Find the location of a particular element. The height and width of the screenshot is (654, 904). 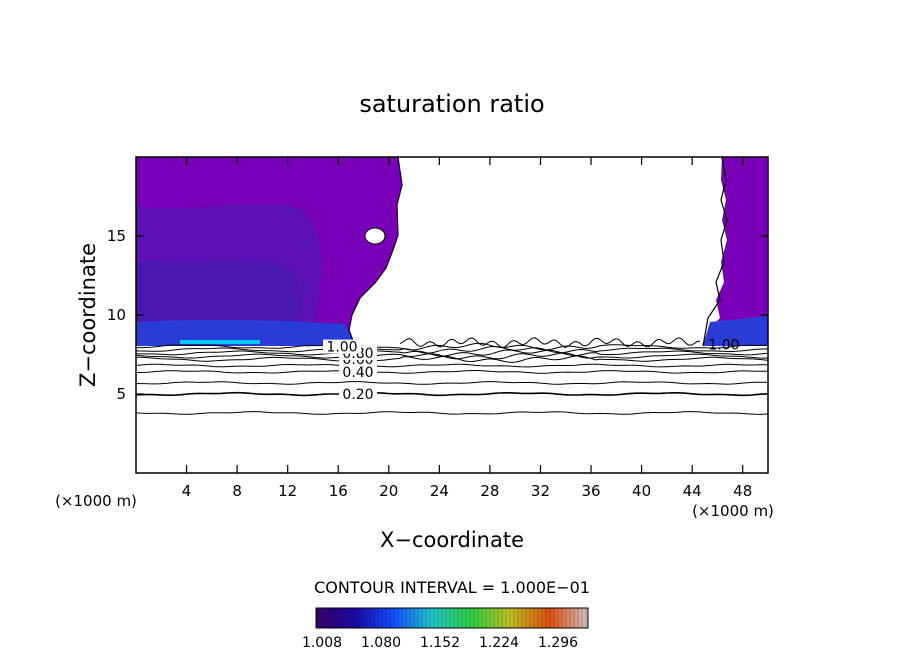

x-tick-label: 36 is located at coordinates (590, 491).